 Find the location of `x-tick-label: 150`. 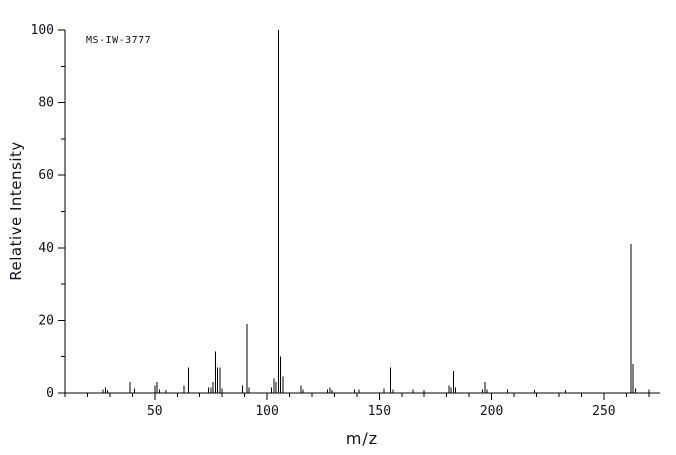

x-tick-label: 150 is located at coordinates (379, 411).